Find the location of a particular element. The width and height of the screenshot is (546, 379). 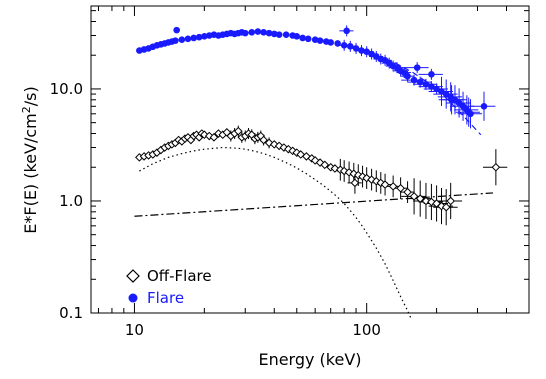

y-axis-label: E*F(E) (keV/cm2/s) is located at coordinates (30, 159).